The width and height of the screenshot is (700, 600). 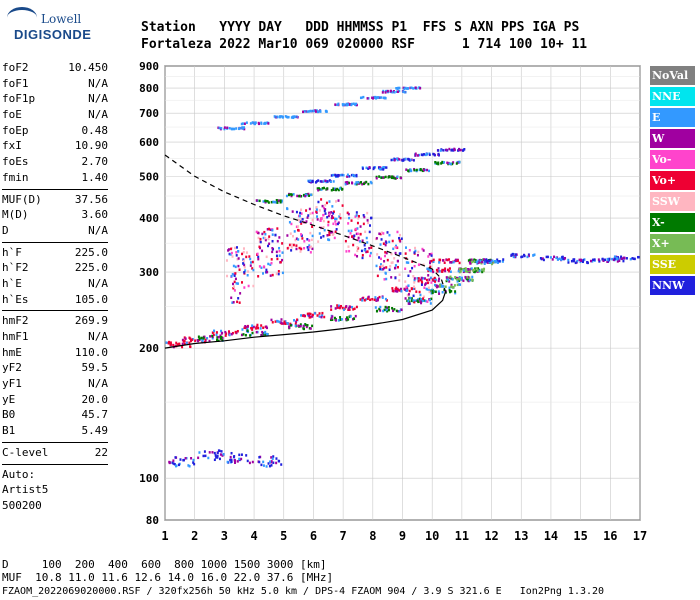 I want to click on param-row-fmin: fmin 1.40, so click(x=55, y=178).